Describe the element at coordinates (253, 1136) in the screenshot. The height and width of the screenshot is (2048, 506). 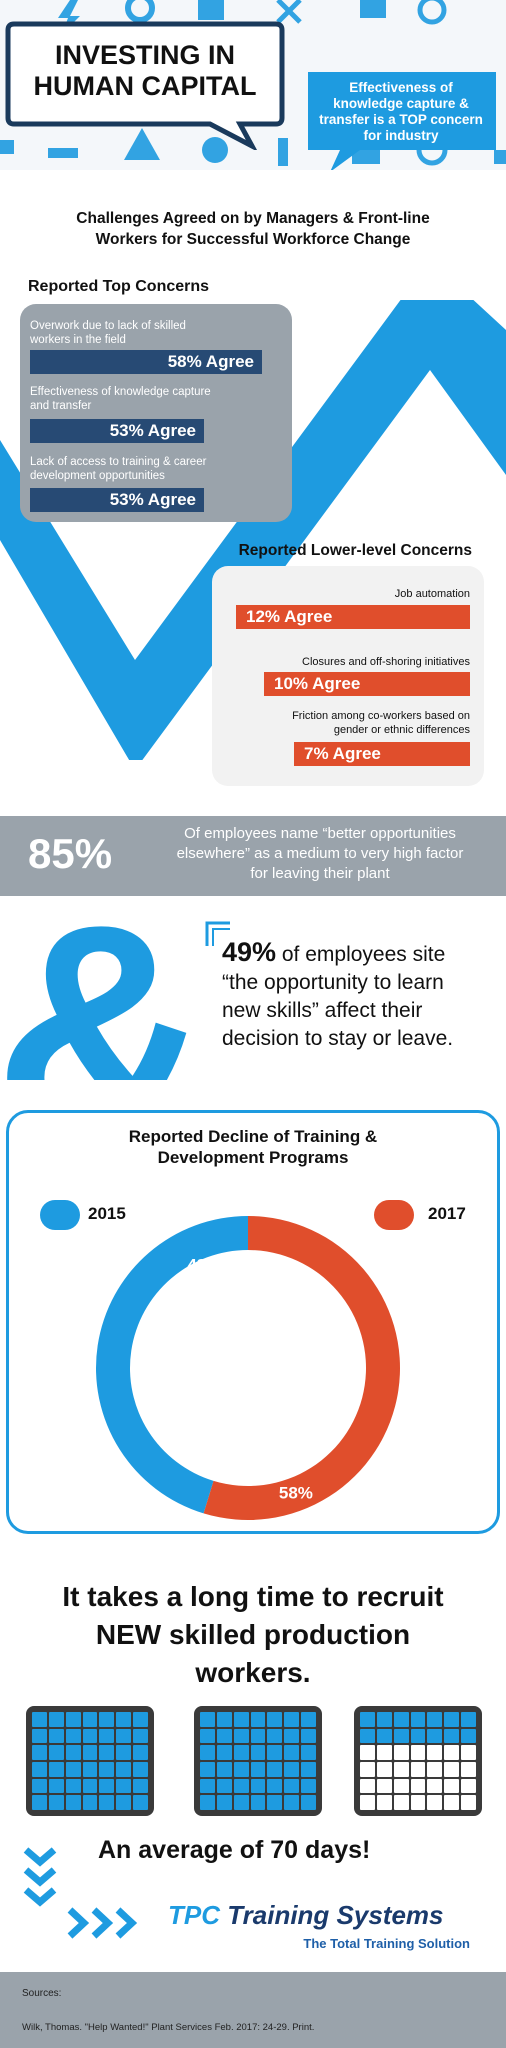
I see `chart-title-line1: Reported Decline of Training &` at that location.